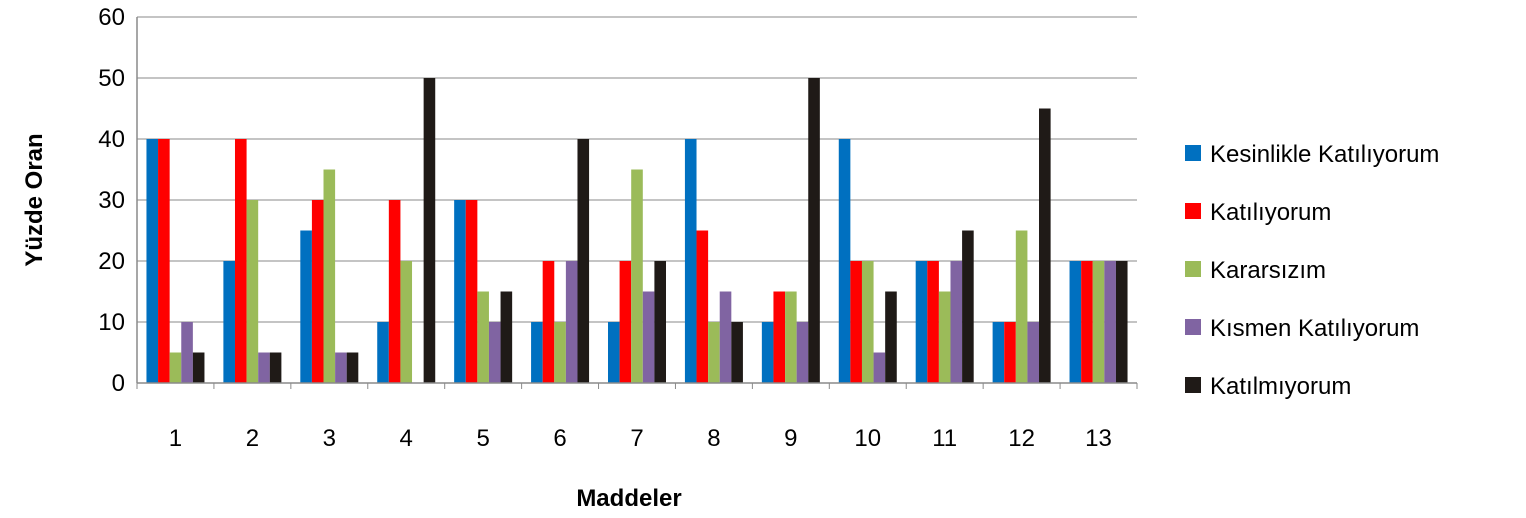  What do you see at coordinates (559, 438) in the screenshot?
I see `x-tick-label: 6` at bounding box center [559, 438].